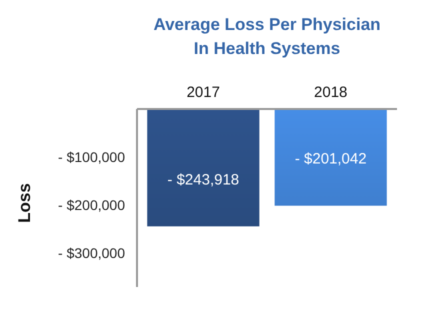 The image size is (440, 330). What do you see at coordinates (203, 92) in the screenshot?
I see `x-tick-label: 2017` at bounding box center [203, 92].